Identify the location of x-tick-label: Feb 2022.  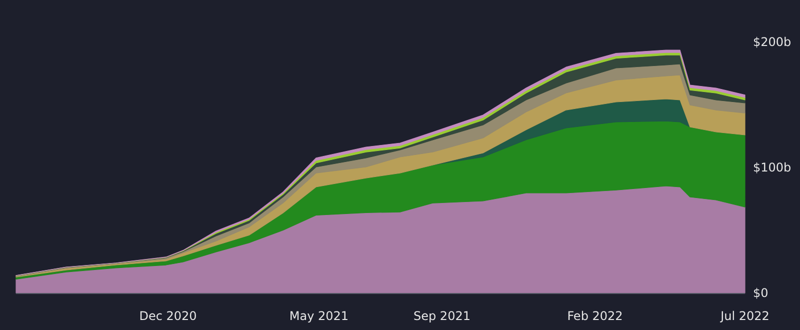
(595, 316).